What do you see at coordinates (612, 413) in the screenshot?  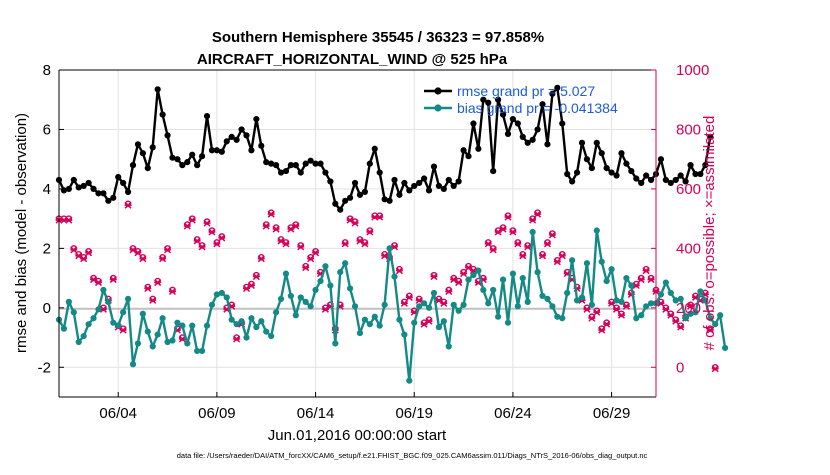 I see `x-tick-label: 06/29` at bounding box center [612, 413].